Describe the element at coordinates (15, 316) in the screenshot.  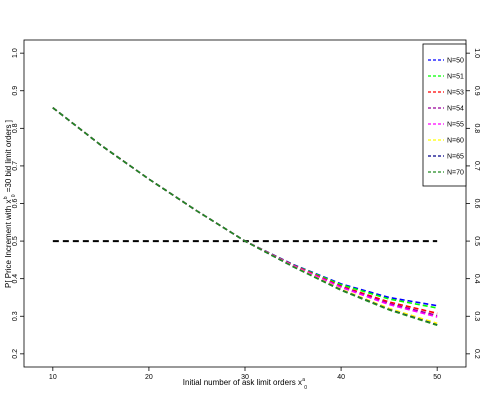
I see `y-tick-label-left: 0.3` at that location.